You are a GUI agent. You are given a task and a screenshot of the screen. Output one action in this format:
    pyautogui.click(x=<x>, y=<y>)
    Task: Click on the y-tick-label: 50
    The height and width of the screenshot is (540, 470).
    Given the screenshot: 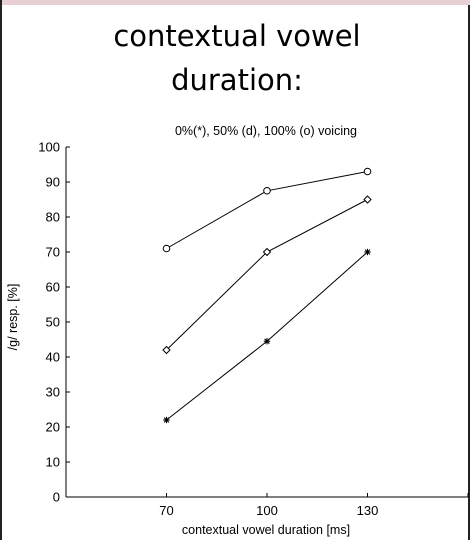 What is the action you would take?
    pyautogui.click(x=53, y=322)
    